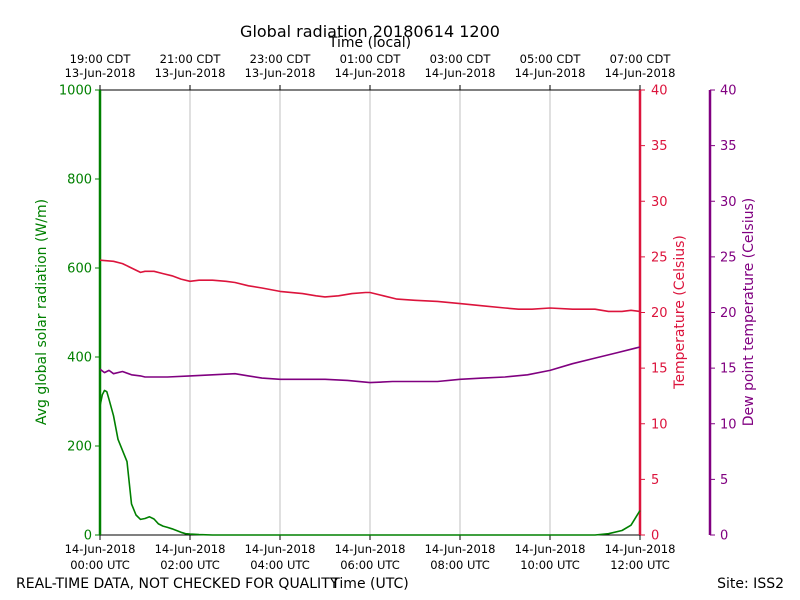 The image size is (800, 600). What do you see at coordinates (659, 424) in the screenshot?
I see `right-tick-label: 10` at bounding box center [659, 424].